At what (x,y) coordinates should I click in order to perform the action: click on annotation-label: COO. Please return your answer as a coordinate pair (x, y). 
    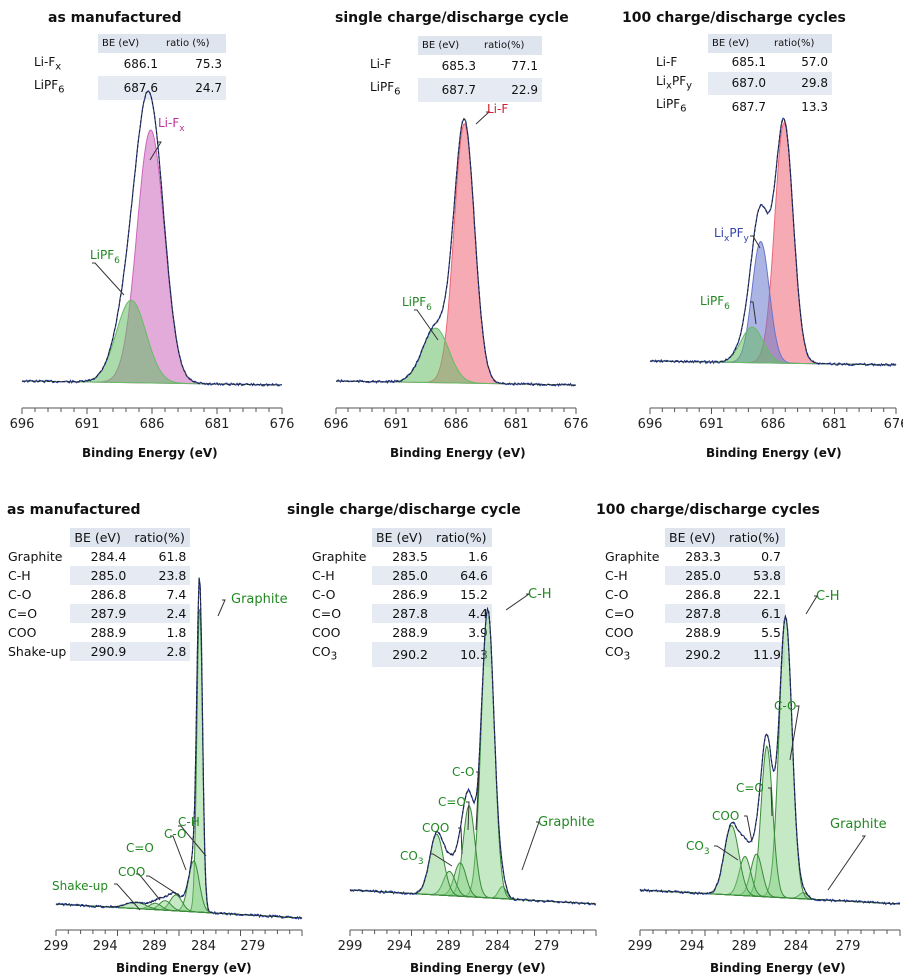
    Looking at the image, I should click on (725, 816).